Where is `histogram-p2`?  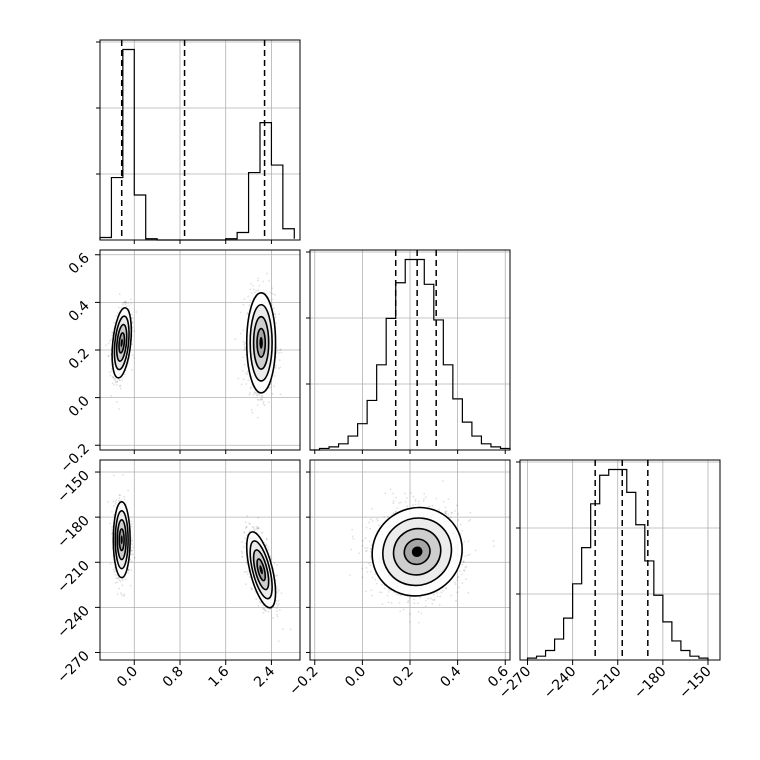
histogram-p2 is located at coordinates (410, 354).